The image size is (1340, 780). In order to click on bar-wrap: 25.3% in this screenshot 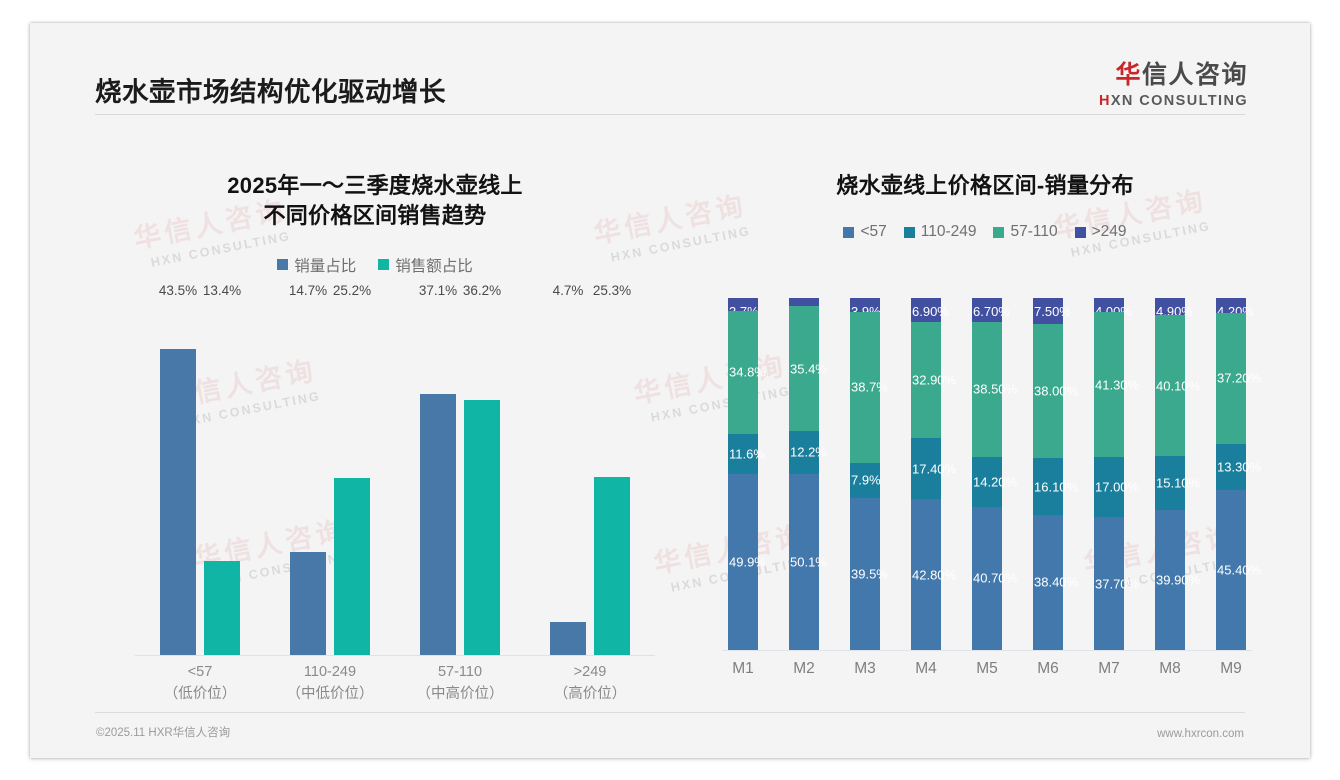, I will do `click(612, 469)`.